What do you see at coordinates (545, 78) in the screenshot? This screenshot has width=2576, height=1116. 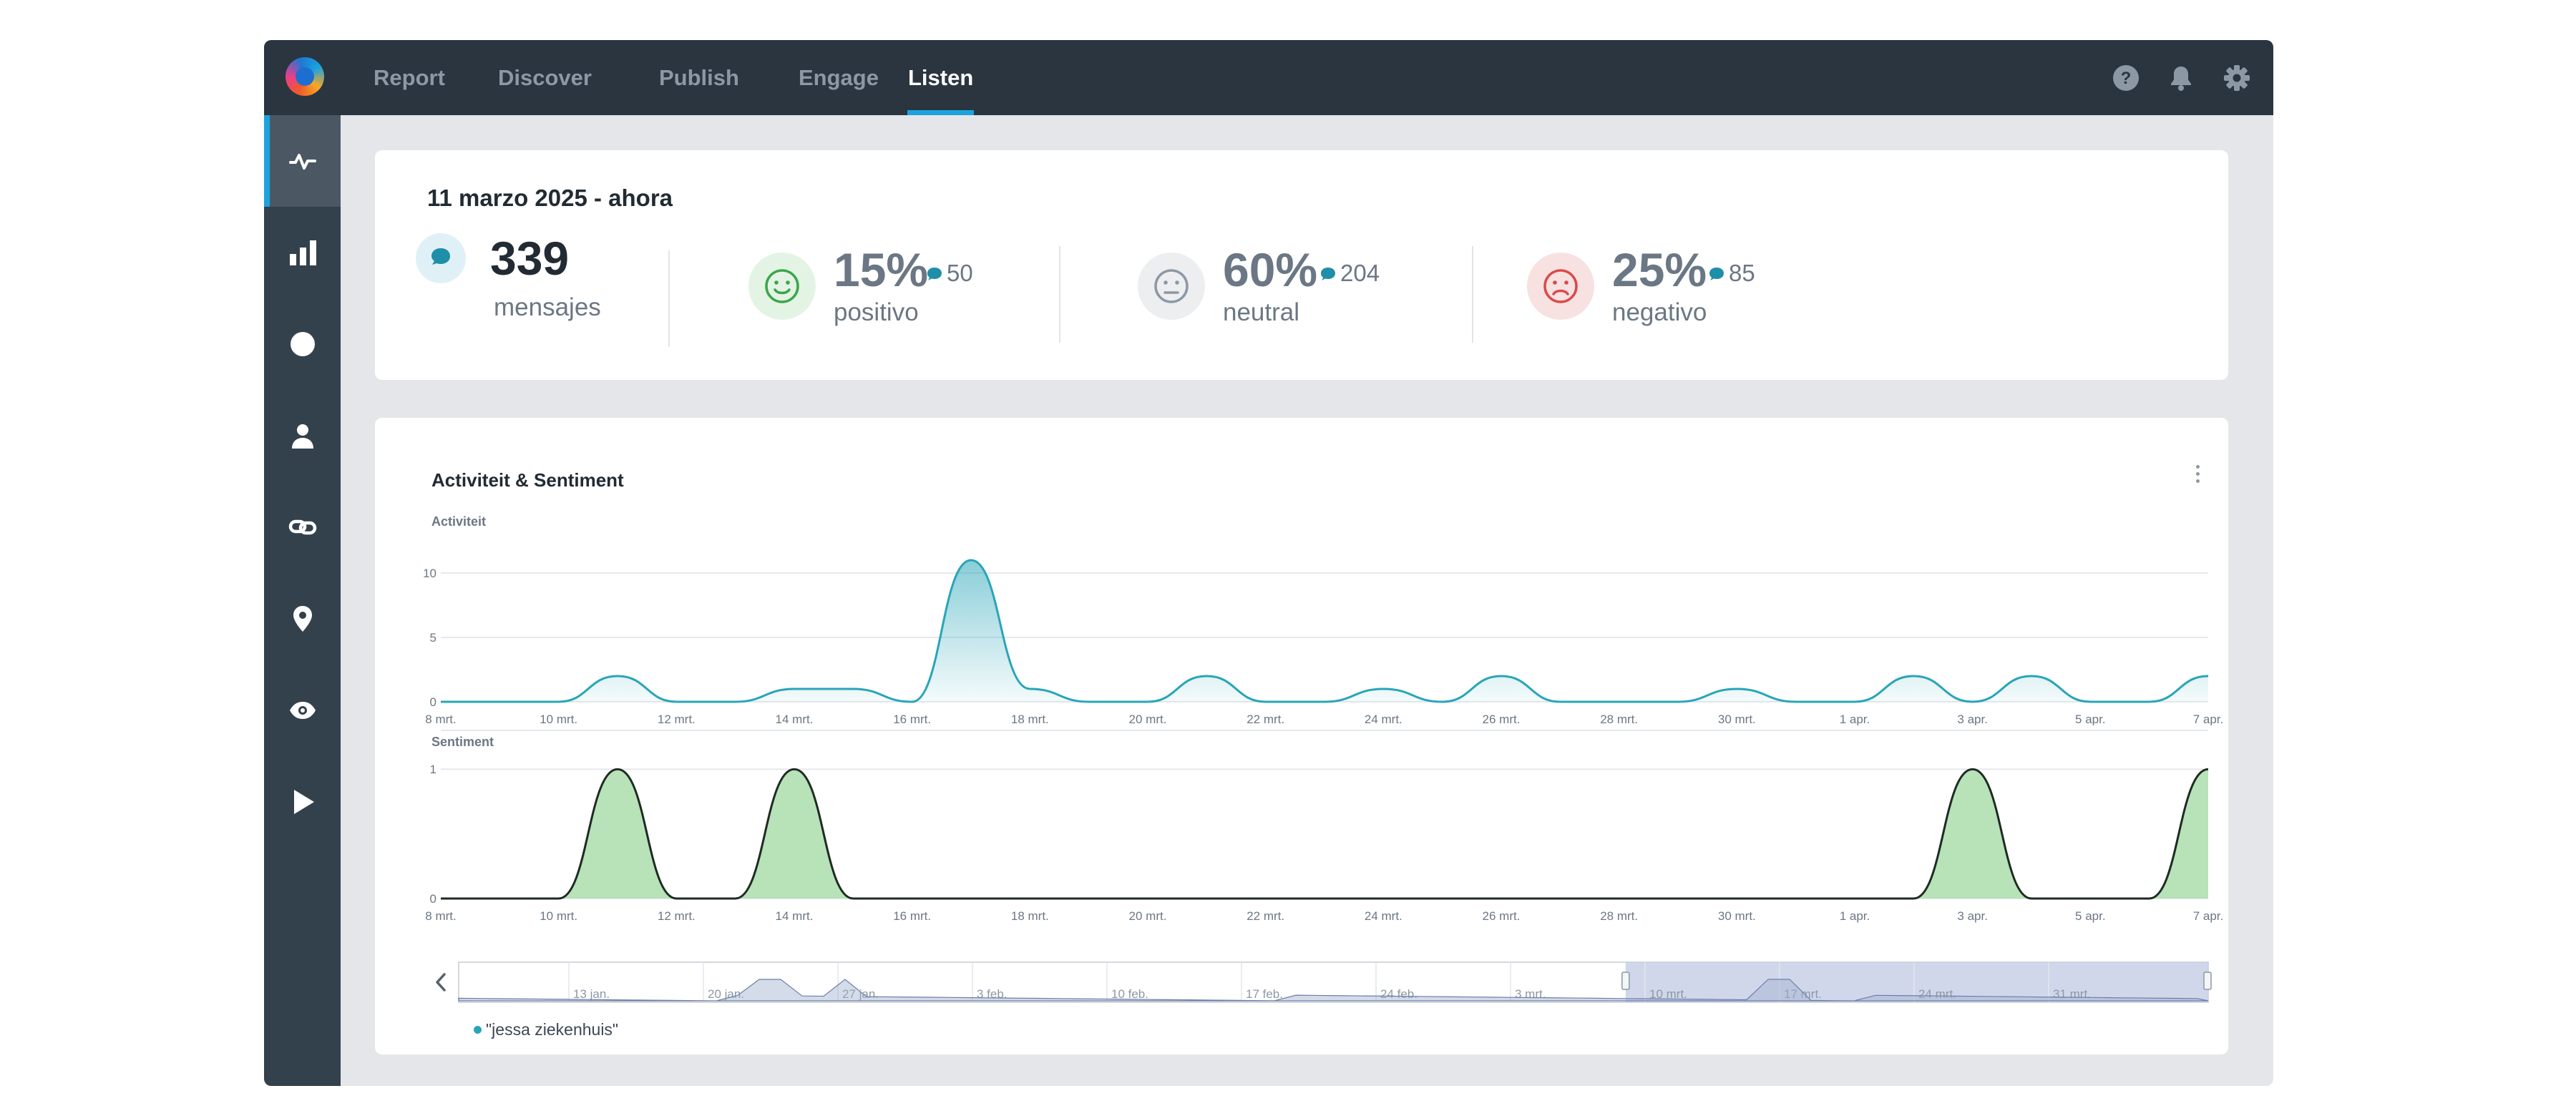 I see `nav-tab-discover: Discover` at bounding box center [545, 78].